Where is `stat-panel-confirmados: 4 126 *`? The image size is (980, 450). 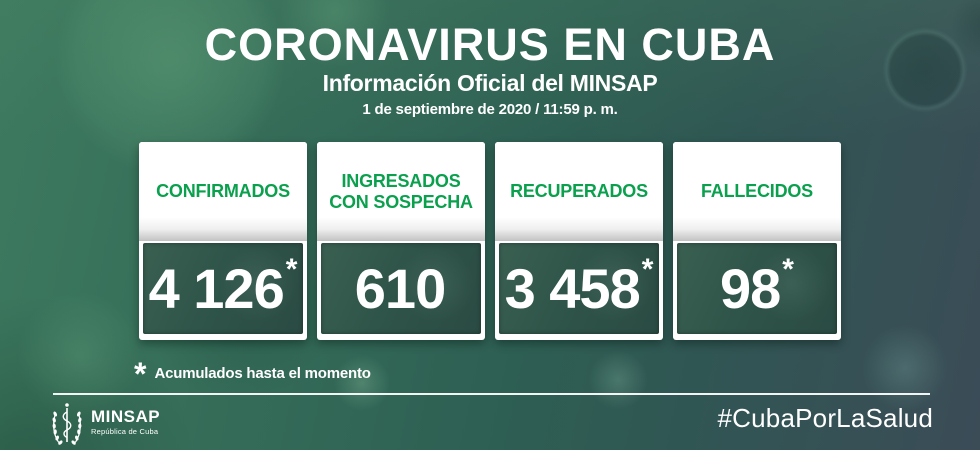
stat-panel-confirmados: 4 126 * is located at coordinates (223, 288).